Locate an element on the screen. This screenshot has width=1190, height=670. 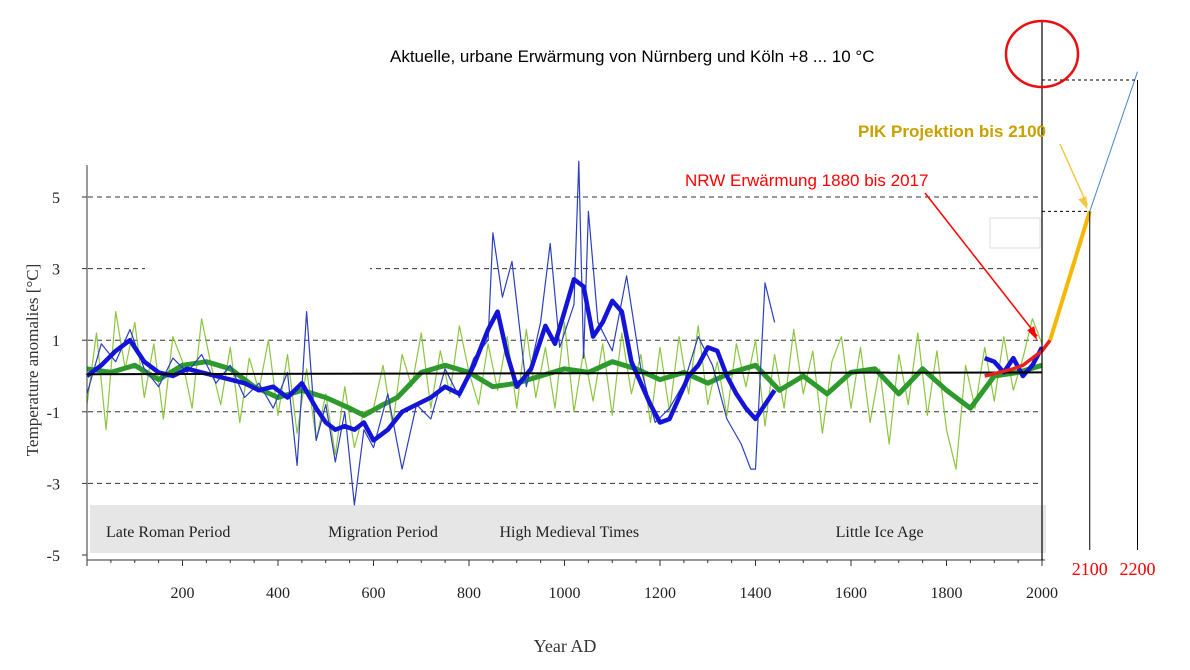
nrw-arrowhead is located at coordinates (1032, 333).